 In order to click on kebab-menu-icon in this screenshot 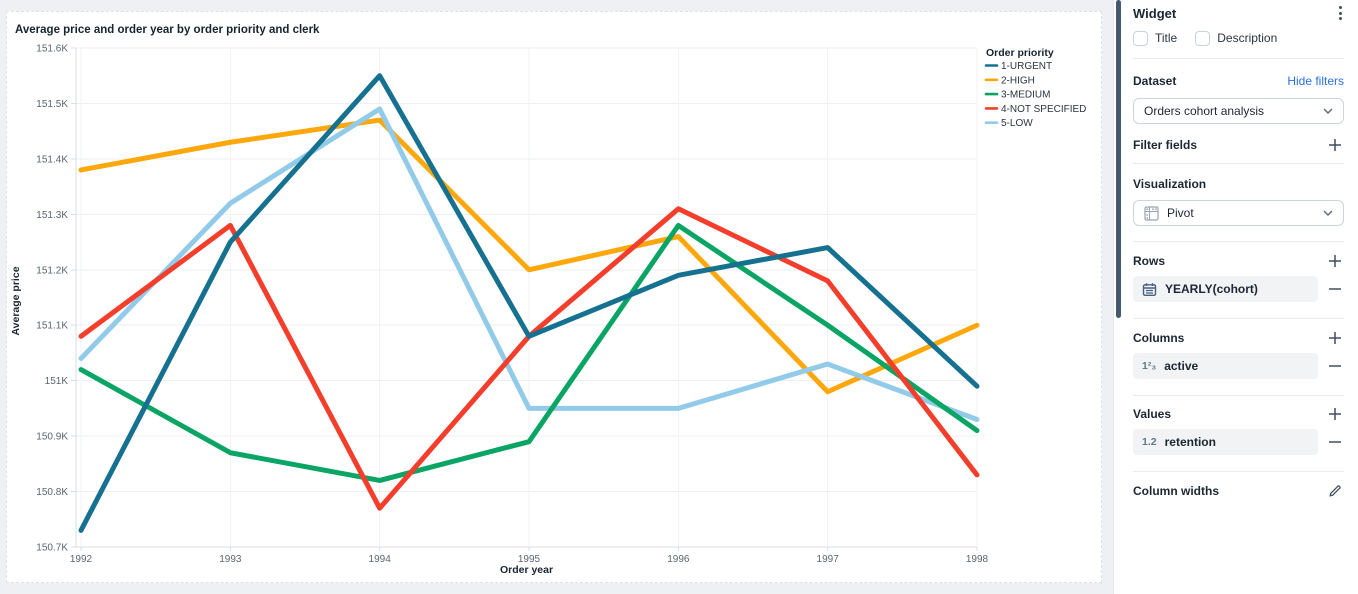, I will do `click(1340, 13)`.